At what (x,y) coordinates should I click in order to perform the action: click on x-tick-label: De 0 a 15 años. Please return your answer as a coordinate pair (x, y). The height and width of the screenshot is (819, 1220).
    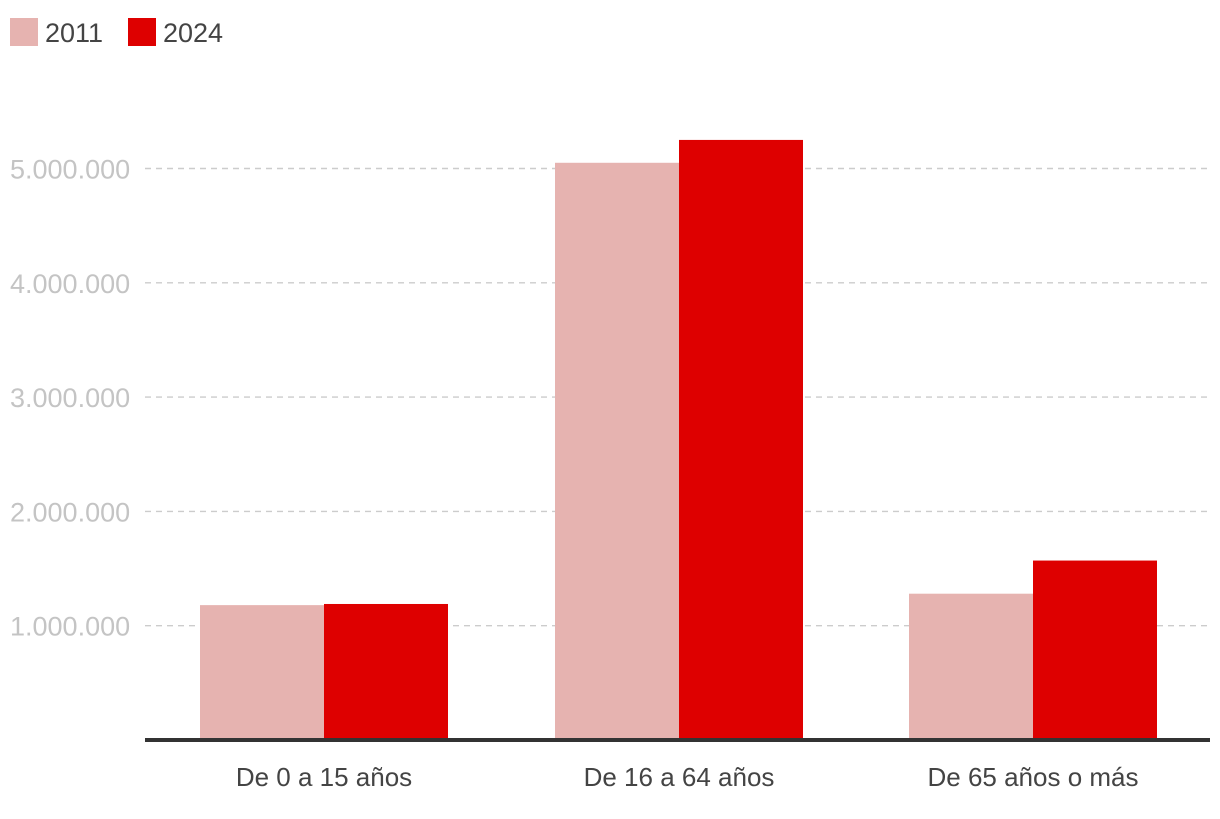
    Looking at the image, I should click on (324, 777).